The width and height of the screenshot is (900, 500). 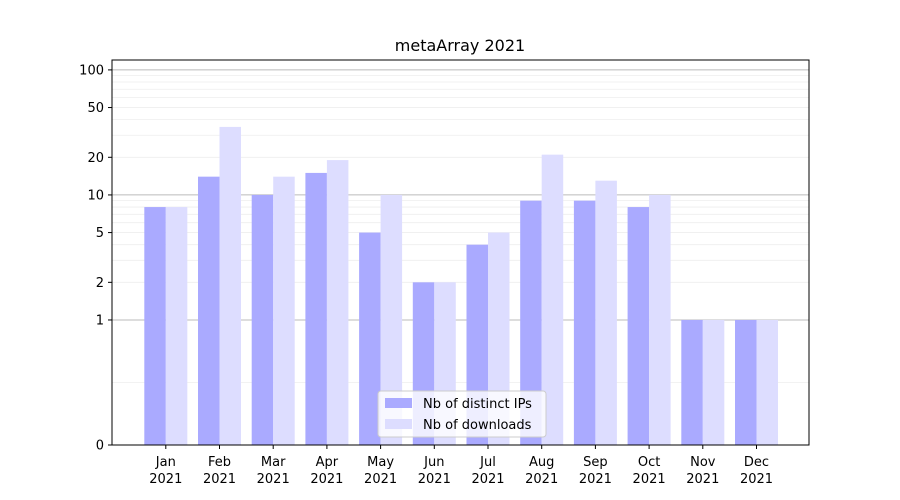 I want to click on bar-distinct-ips-may, so click(x=370, y=338).